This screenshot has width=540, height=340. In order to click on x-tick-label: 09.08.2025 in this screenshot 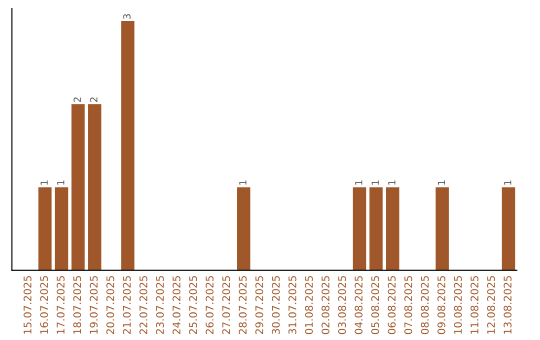, I will do `click(441, 305)`.